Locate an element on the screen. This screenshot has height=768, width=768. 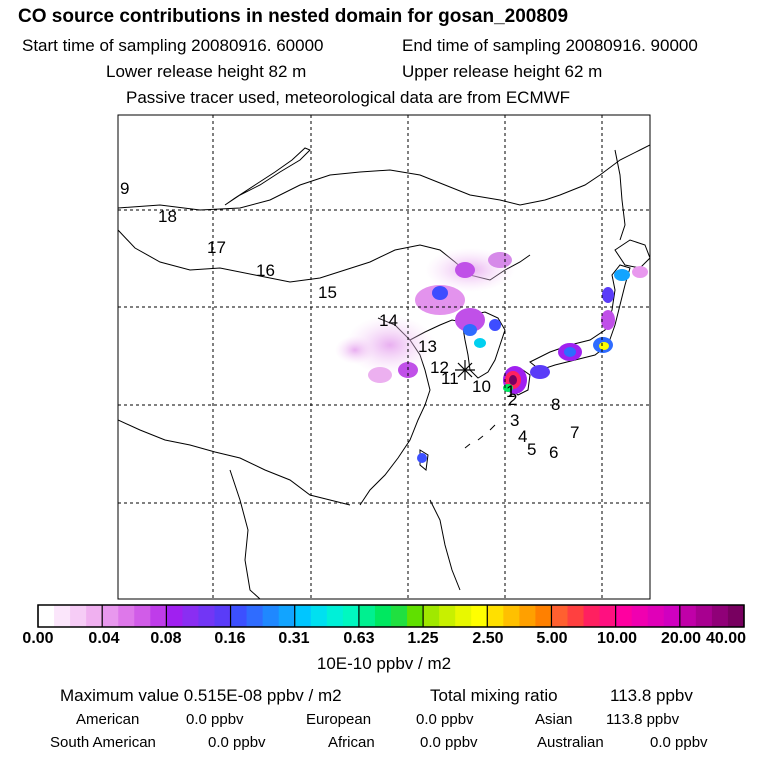
plume-layer is located at coordinates (491, 355).